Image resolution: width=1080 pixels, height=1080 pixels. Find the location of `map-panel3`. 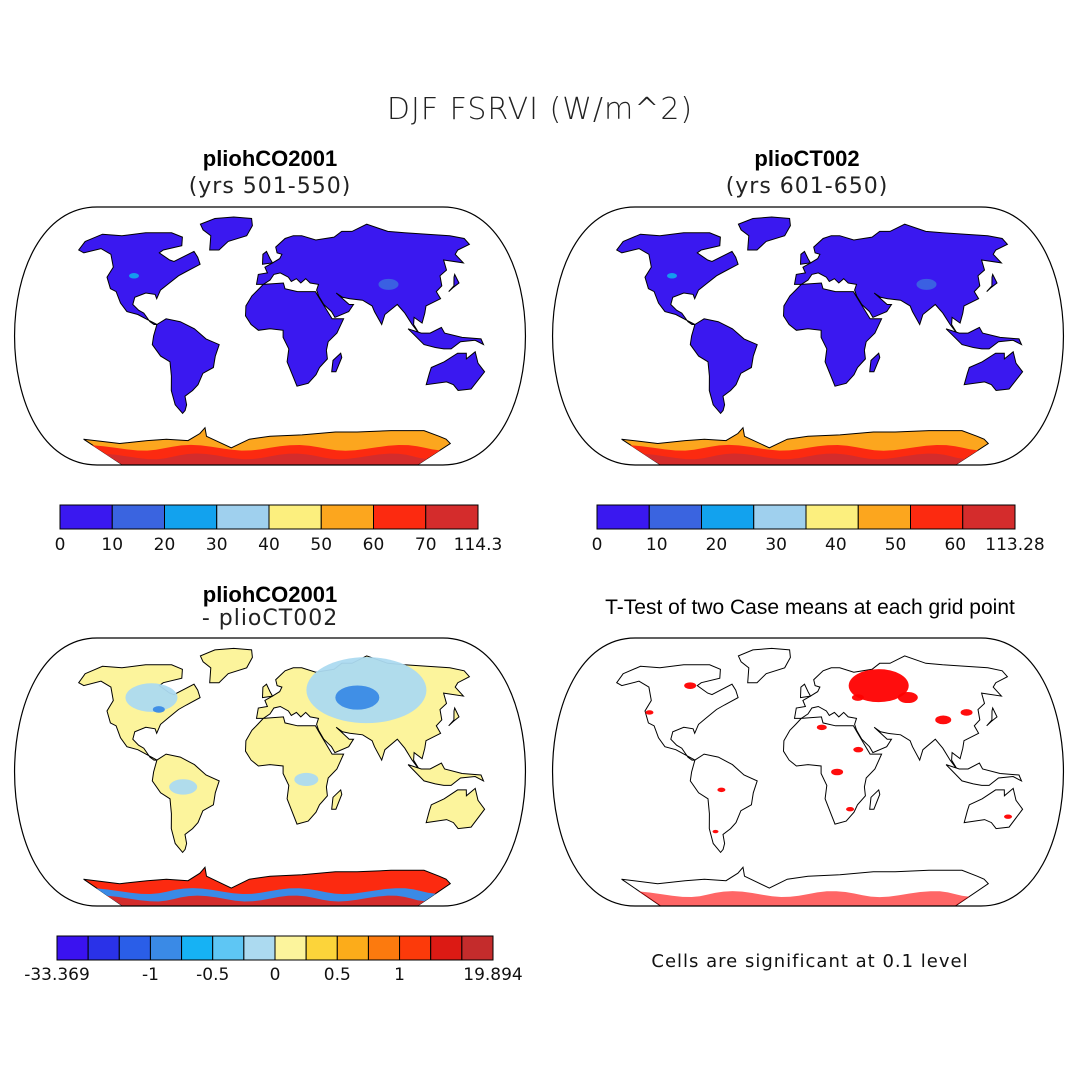

map-panel3 is located at coordinates (270, 772).